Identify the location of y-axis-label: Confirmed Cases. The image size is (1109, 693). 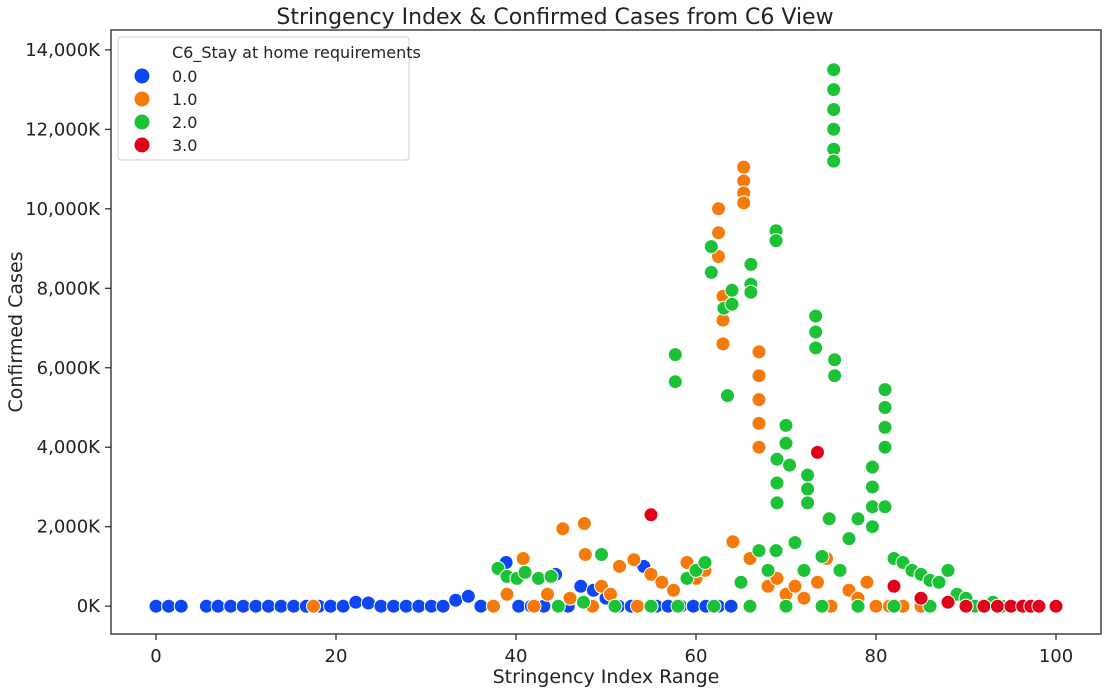
(16, 331).